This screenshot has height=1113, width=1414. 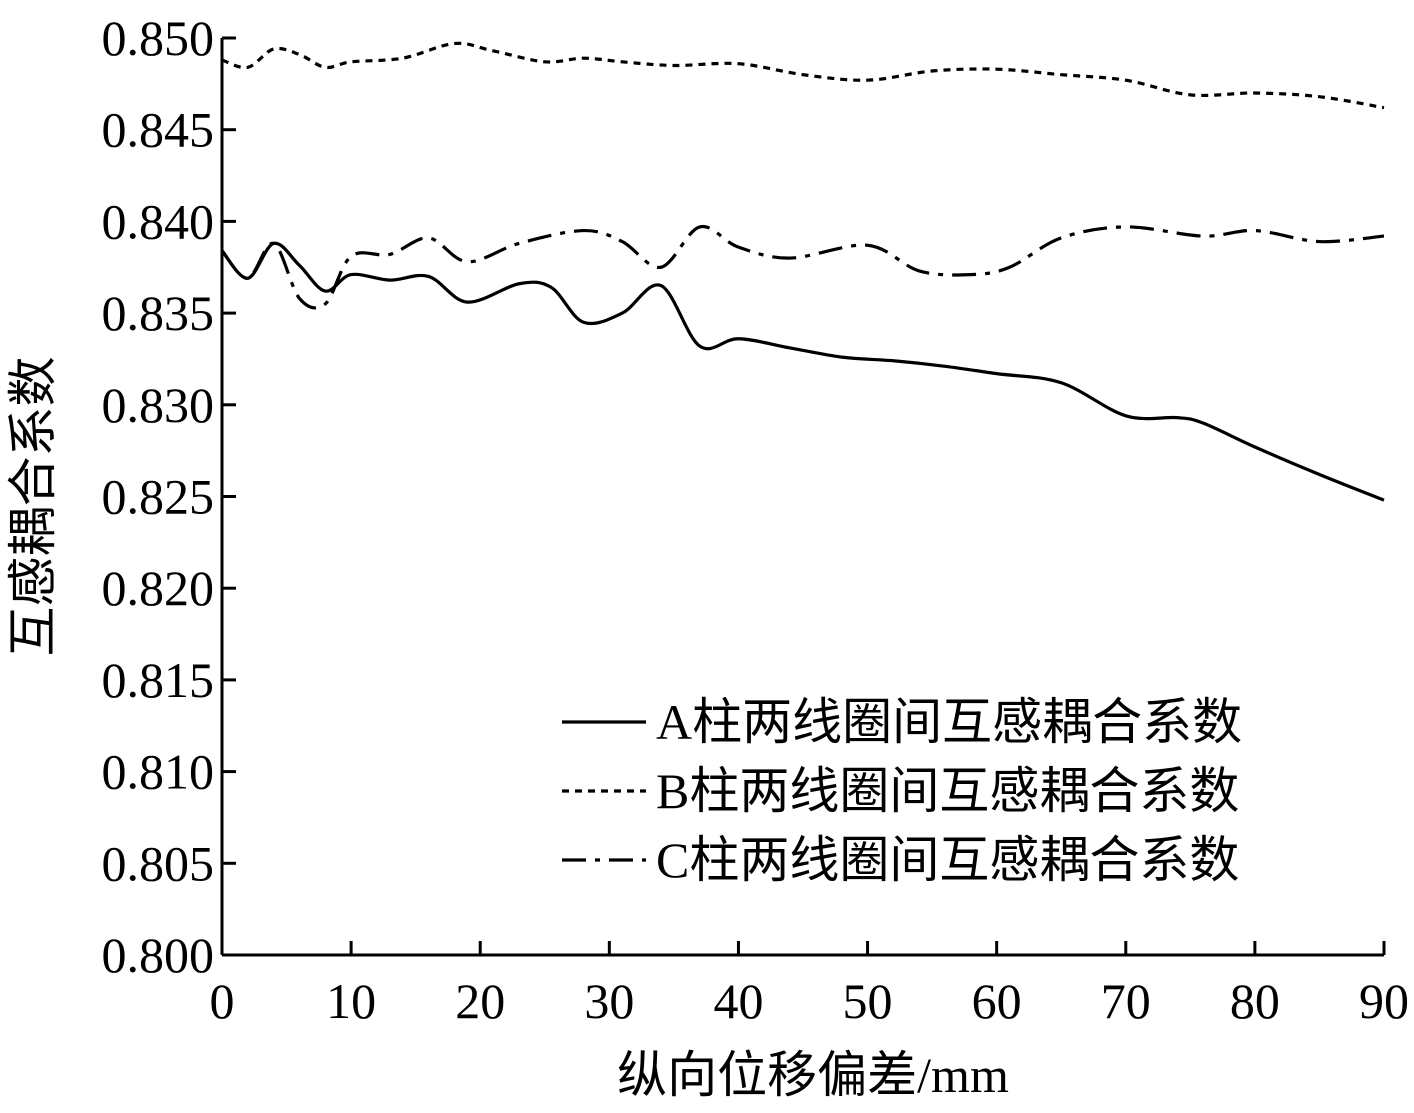 I want to click on legend-item-a: A柱两线圈间互感耦合系数, so click(x=902, y=722).